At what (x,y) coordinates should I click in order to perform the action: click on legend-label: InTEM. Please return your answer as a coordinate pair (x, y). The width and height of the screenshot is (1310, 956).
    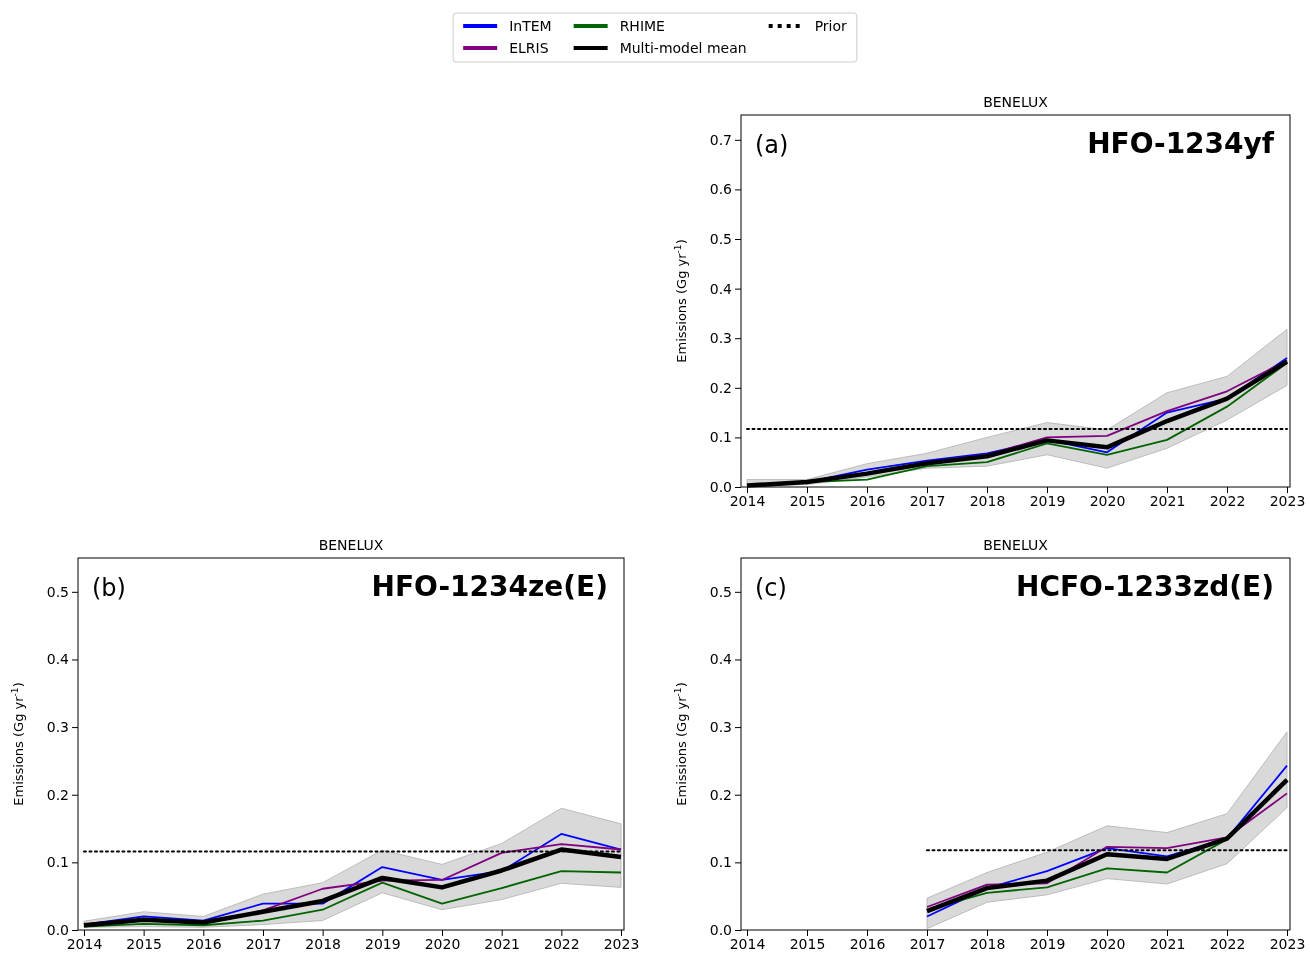
    Looking at the image, I should click on (530, 26).